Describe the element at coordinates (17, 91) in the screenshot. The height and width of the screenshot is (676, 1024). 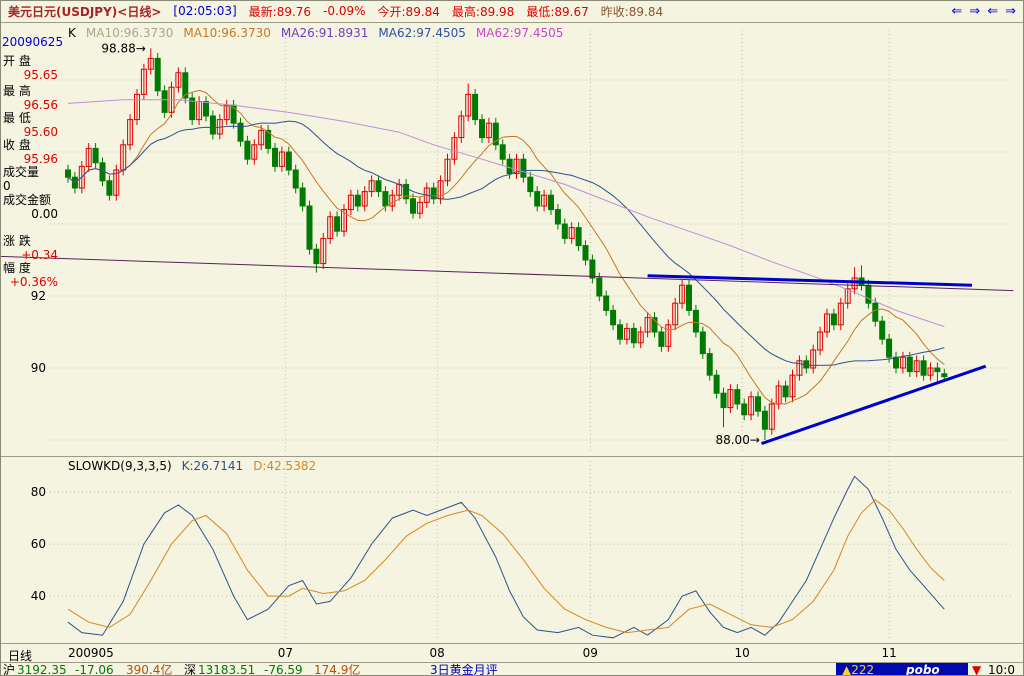
I see `high-label: 最 高` at that location.